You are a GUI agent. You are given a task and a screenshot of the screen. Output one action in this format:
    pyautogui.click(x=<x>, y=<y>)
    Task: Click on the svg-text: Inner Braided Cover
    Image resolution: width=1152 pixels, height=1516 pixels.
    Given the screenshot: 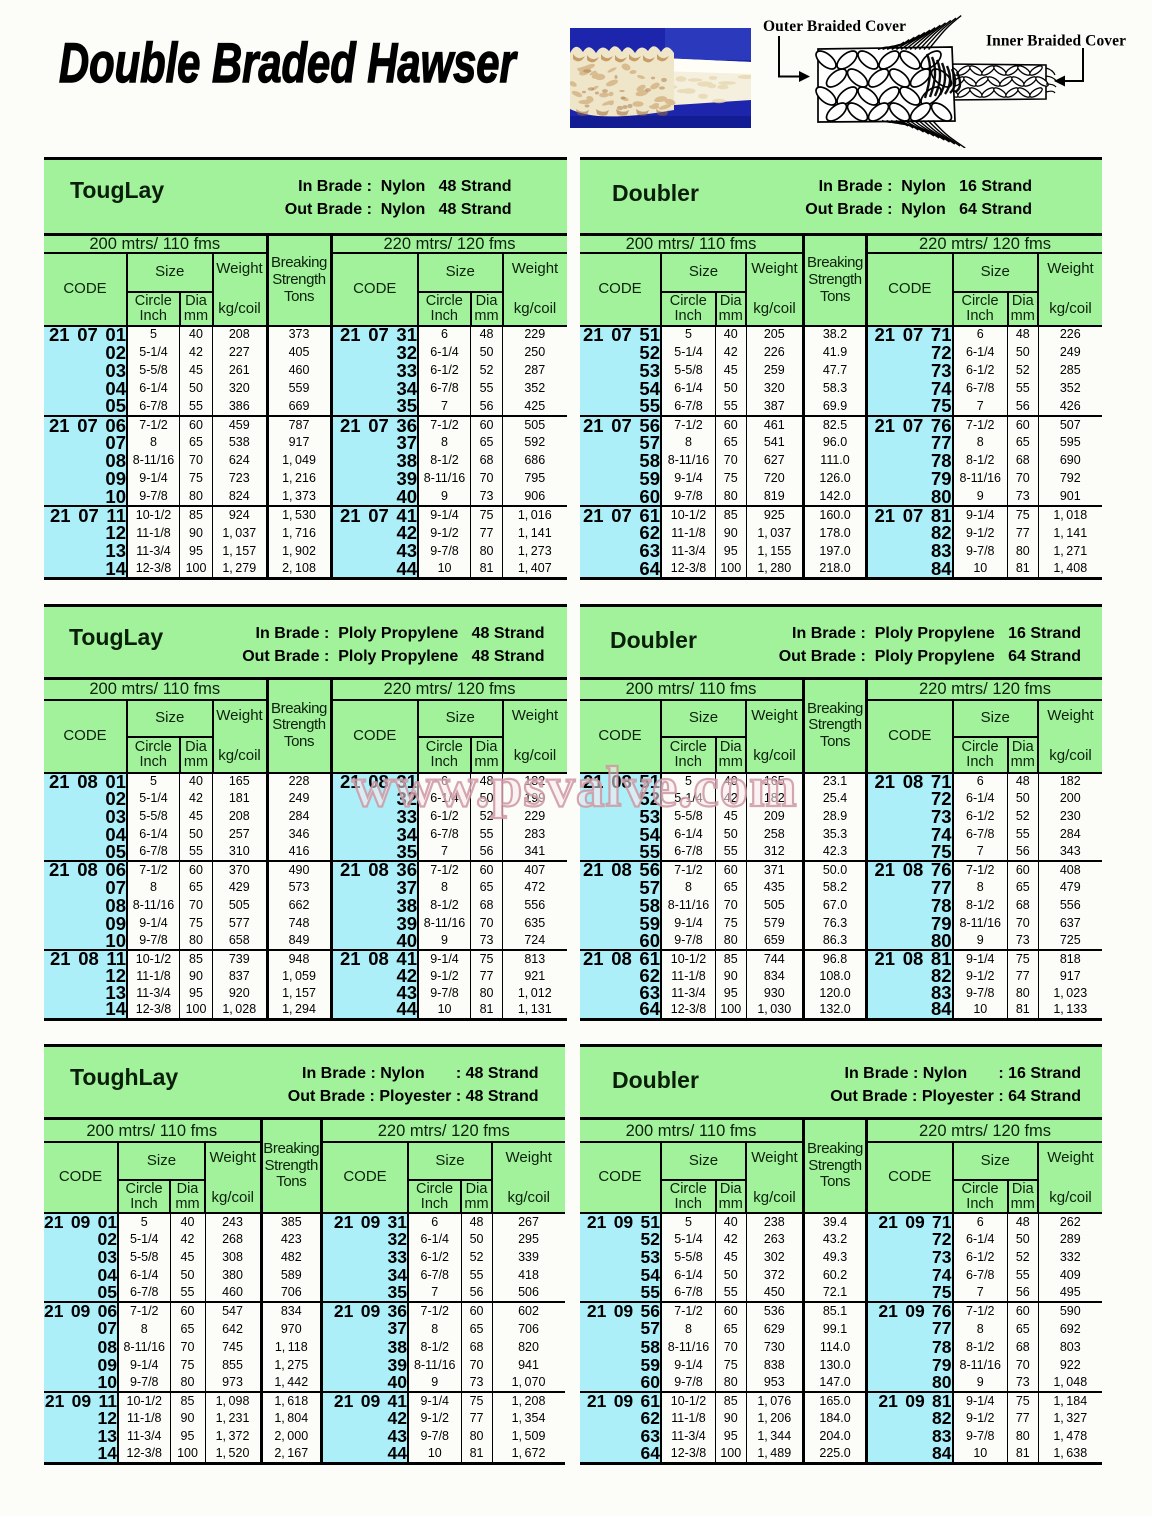 What is the action you would take?
    pyautogui.click(x=1056, y=41)
    